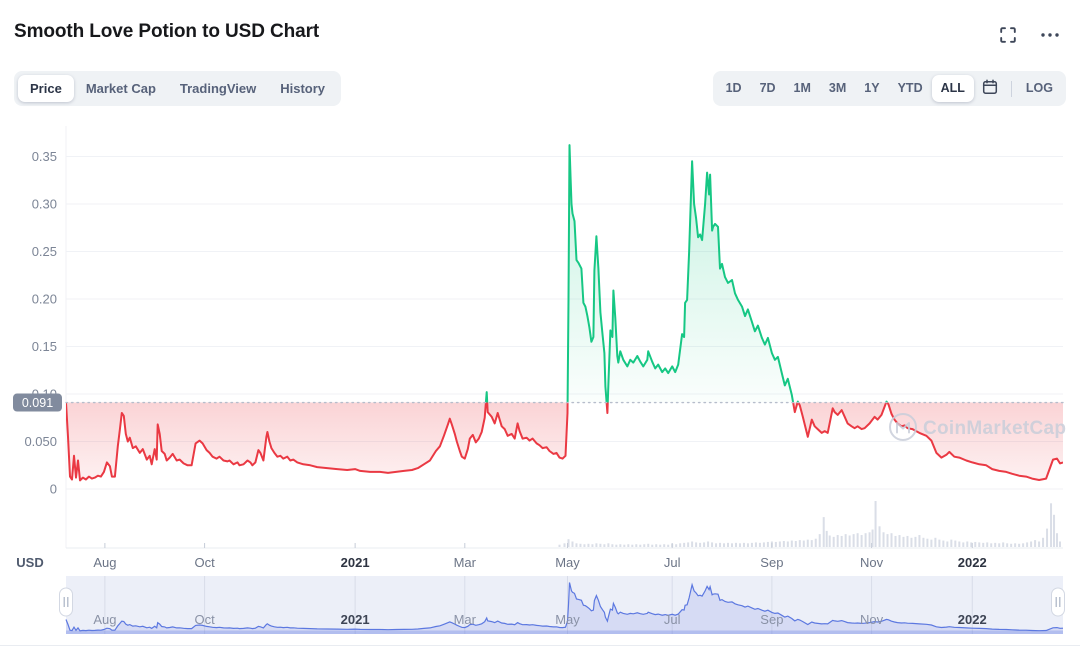  What do you see at coordinates (994, 428) in the screenshot?
I see `svg-text: CoinMarketCap` at bounding box center [994, 428].